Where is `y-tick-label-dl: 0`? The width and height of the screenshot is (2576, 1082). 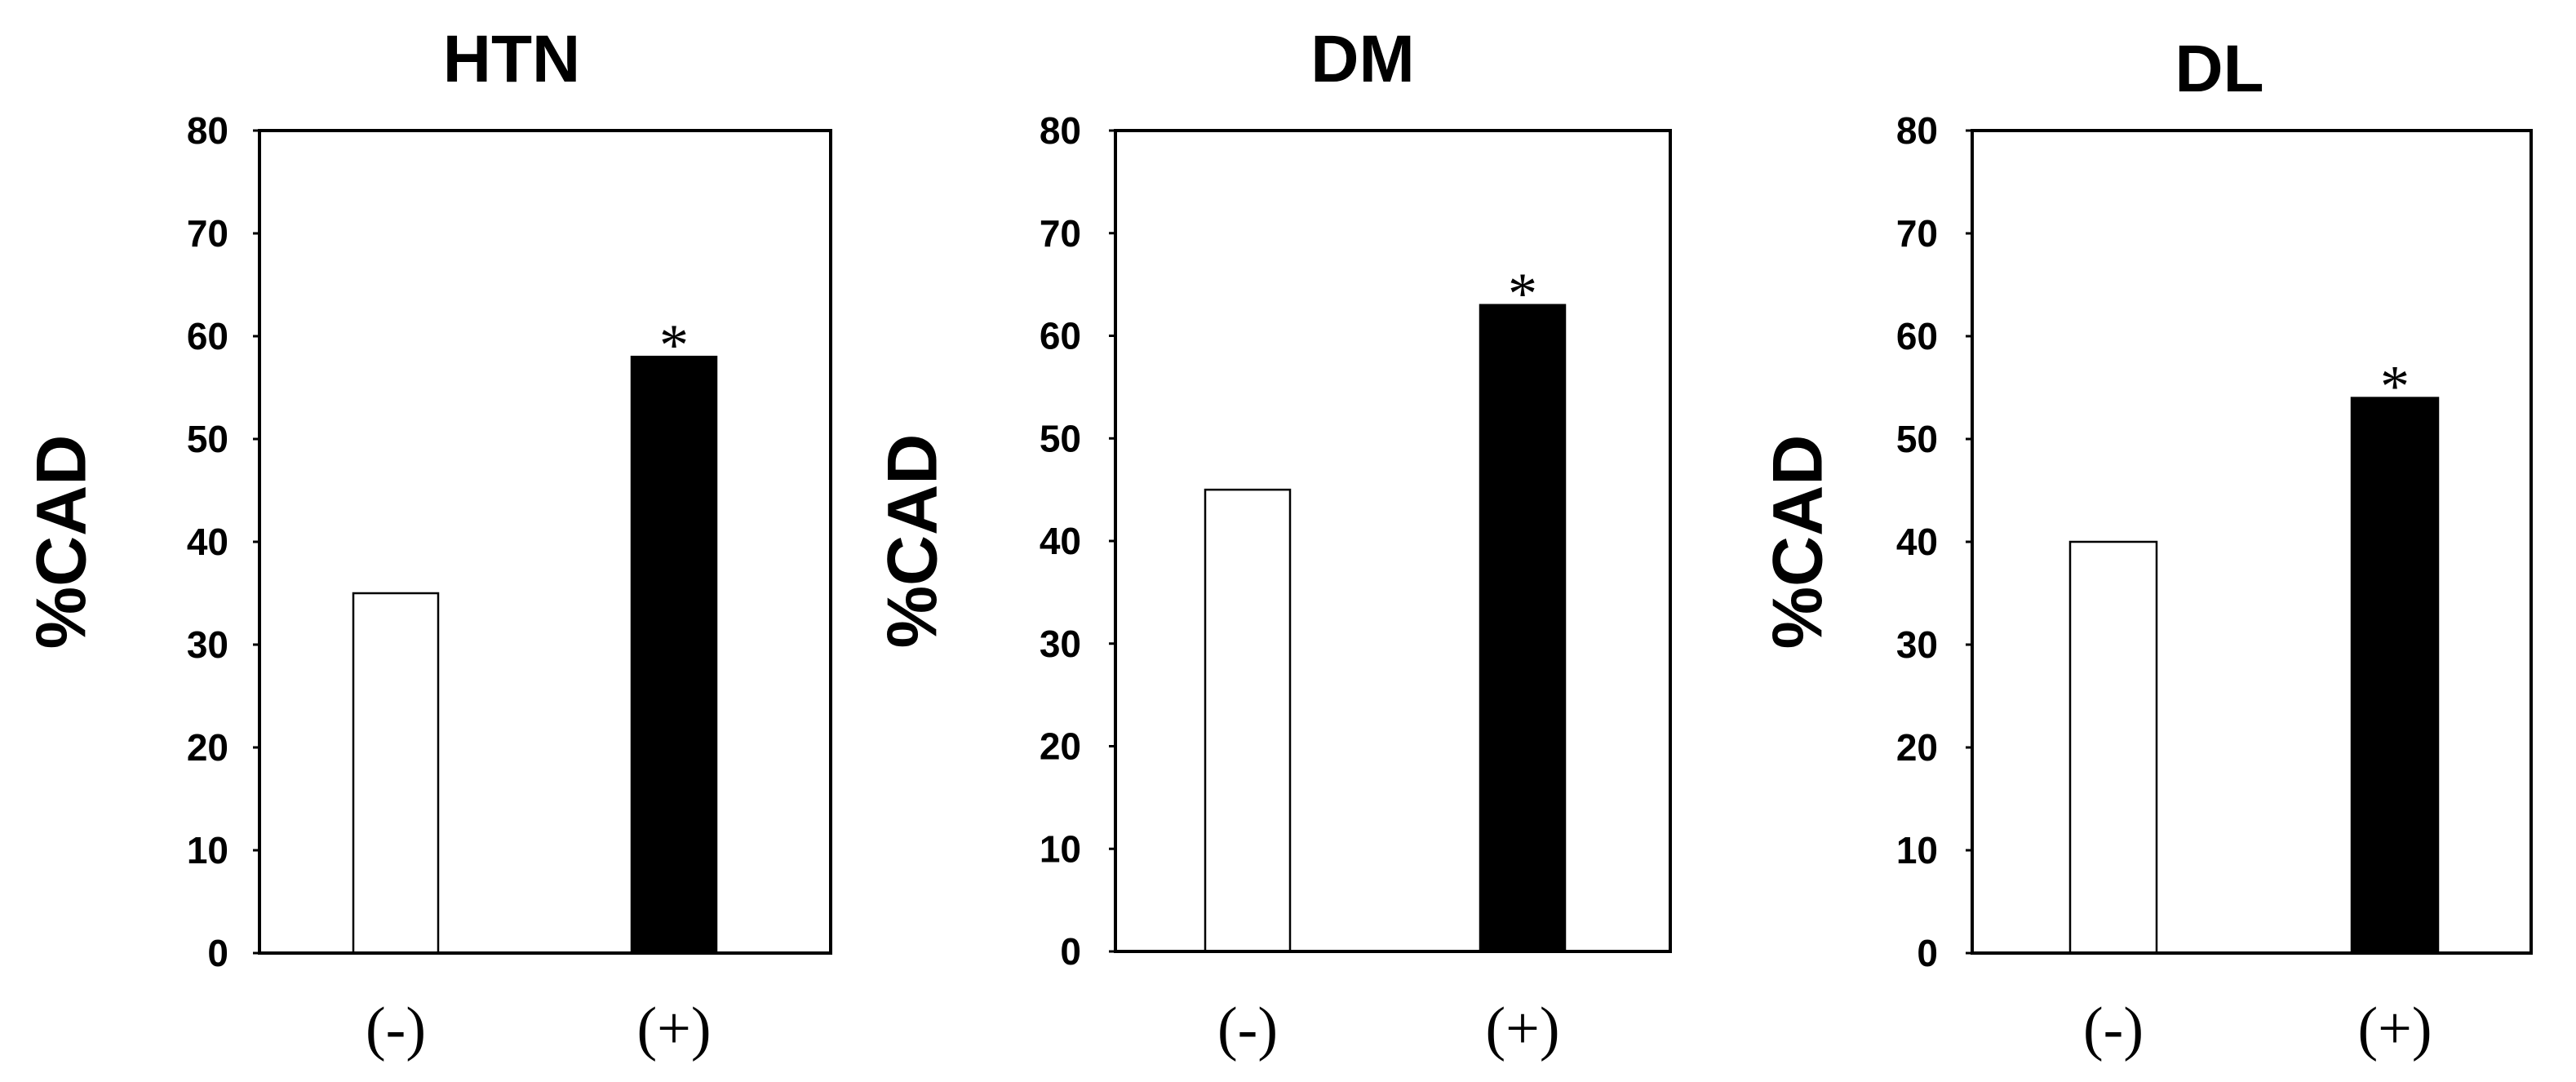 y-tick-label-dl: 0 is located at coordinates (1927, 953).